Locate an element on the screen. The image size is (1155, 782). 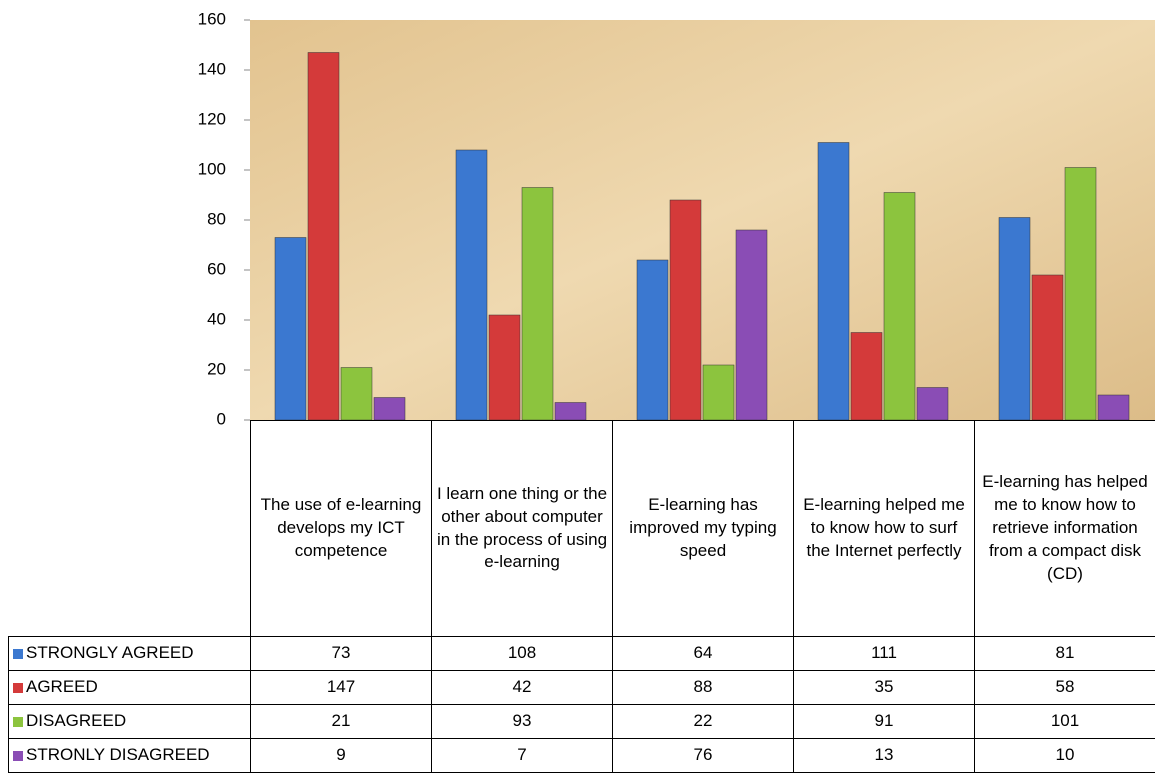
y-tick-label: 40 is located at coordinates (216, 318).